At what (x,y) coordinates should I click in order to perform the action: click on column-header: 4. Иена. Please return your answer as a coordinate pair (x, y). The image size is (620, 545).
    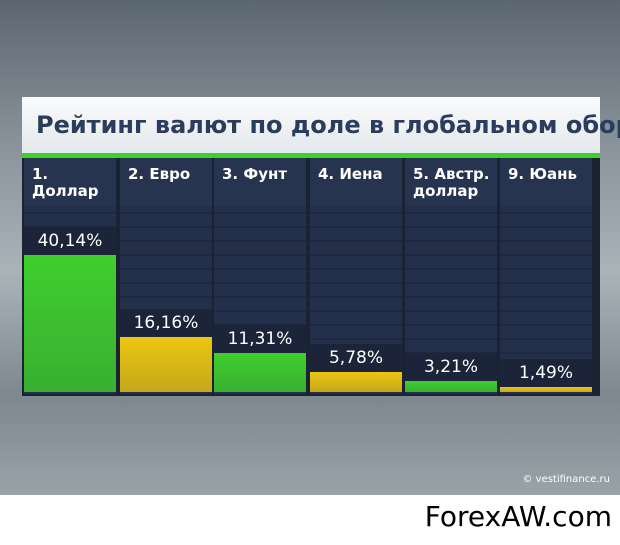
    Looking at the image, I should click on (356, 182).